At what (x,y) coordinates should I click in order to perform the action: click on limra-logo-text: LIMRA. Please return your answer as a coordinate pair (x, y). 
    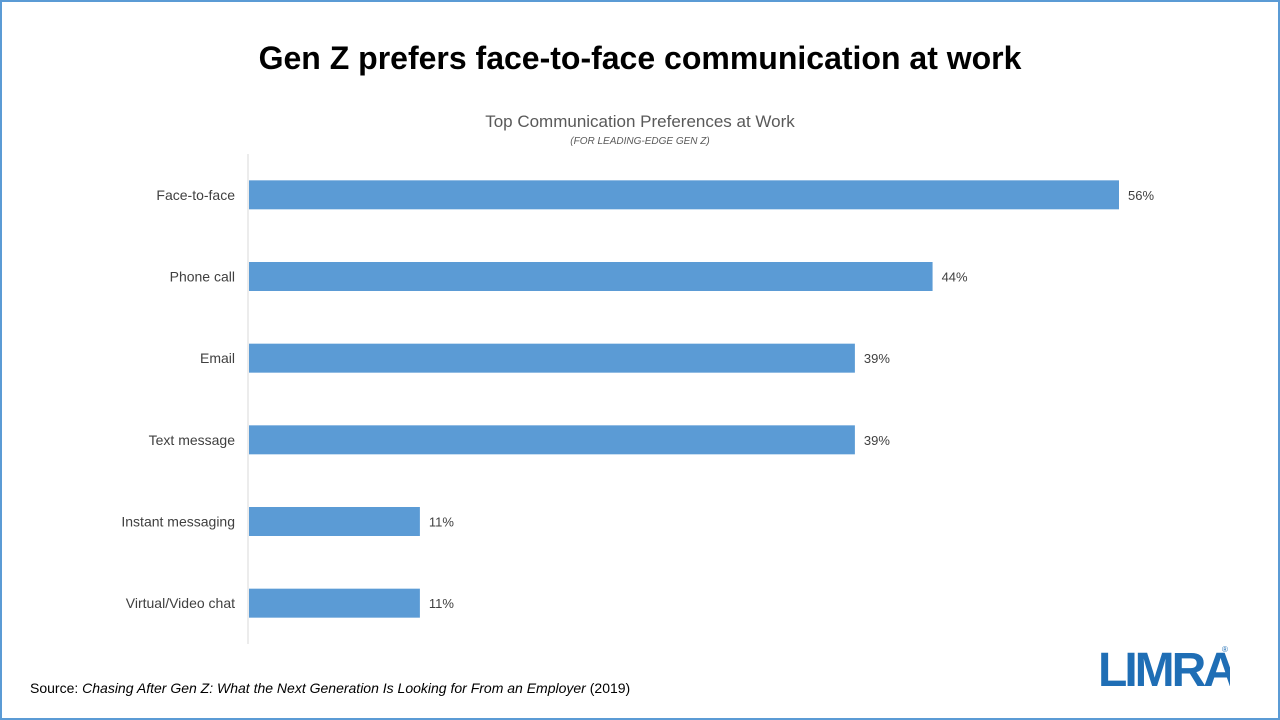
    Looking at the image, I should click on (1164, 668).